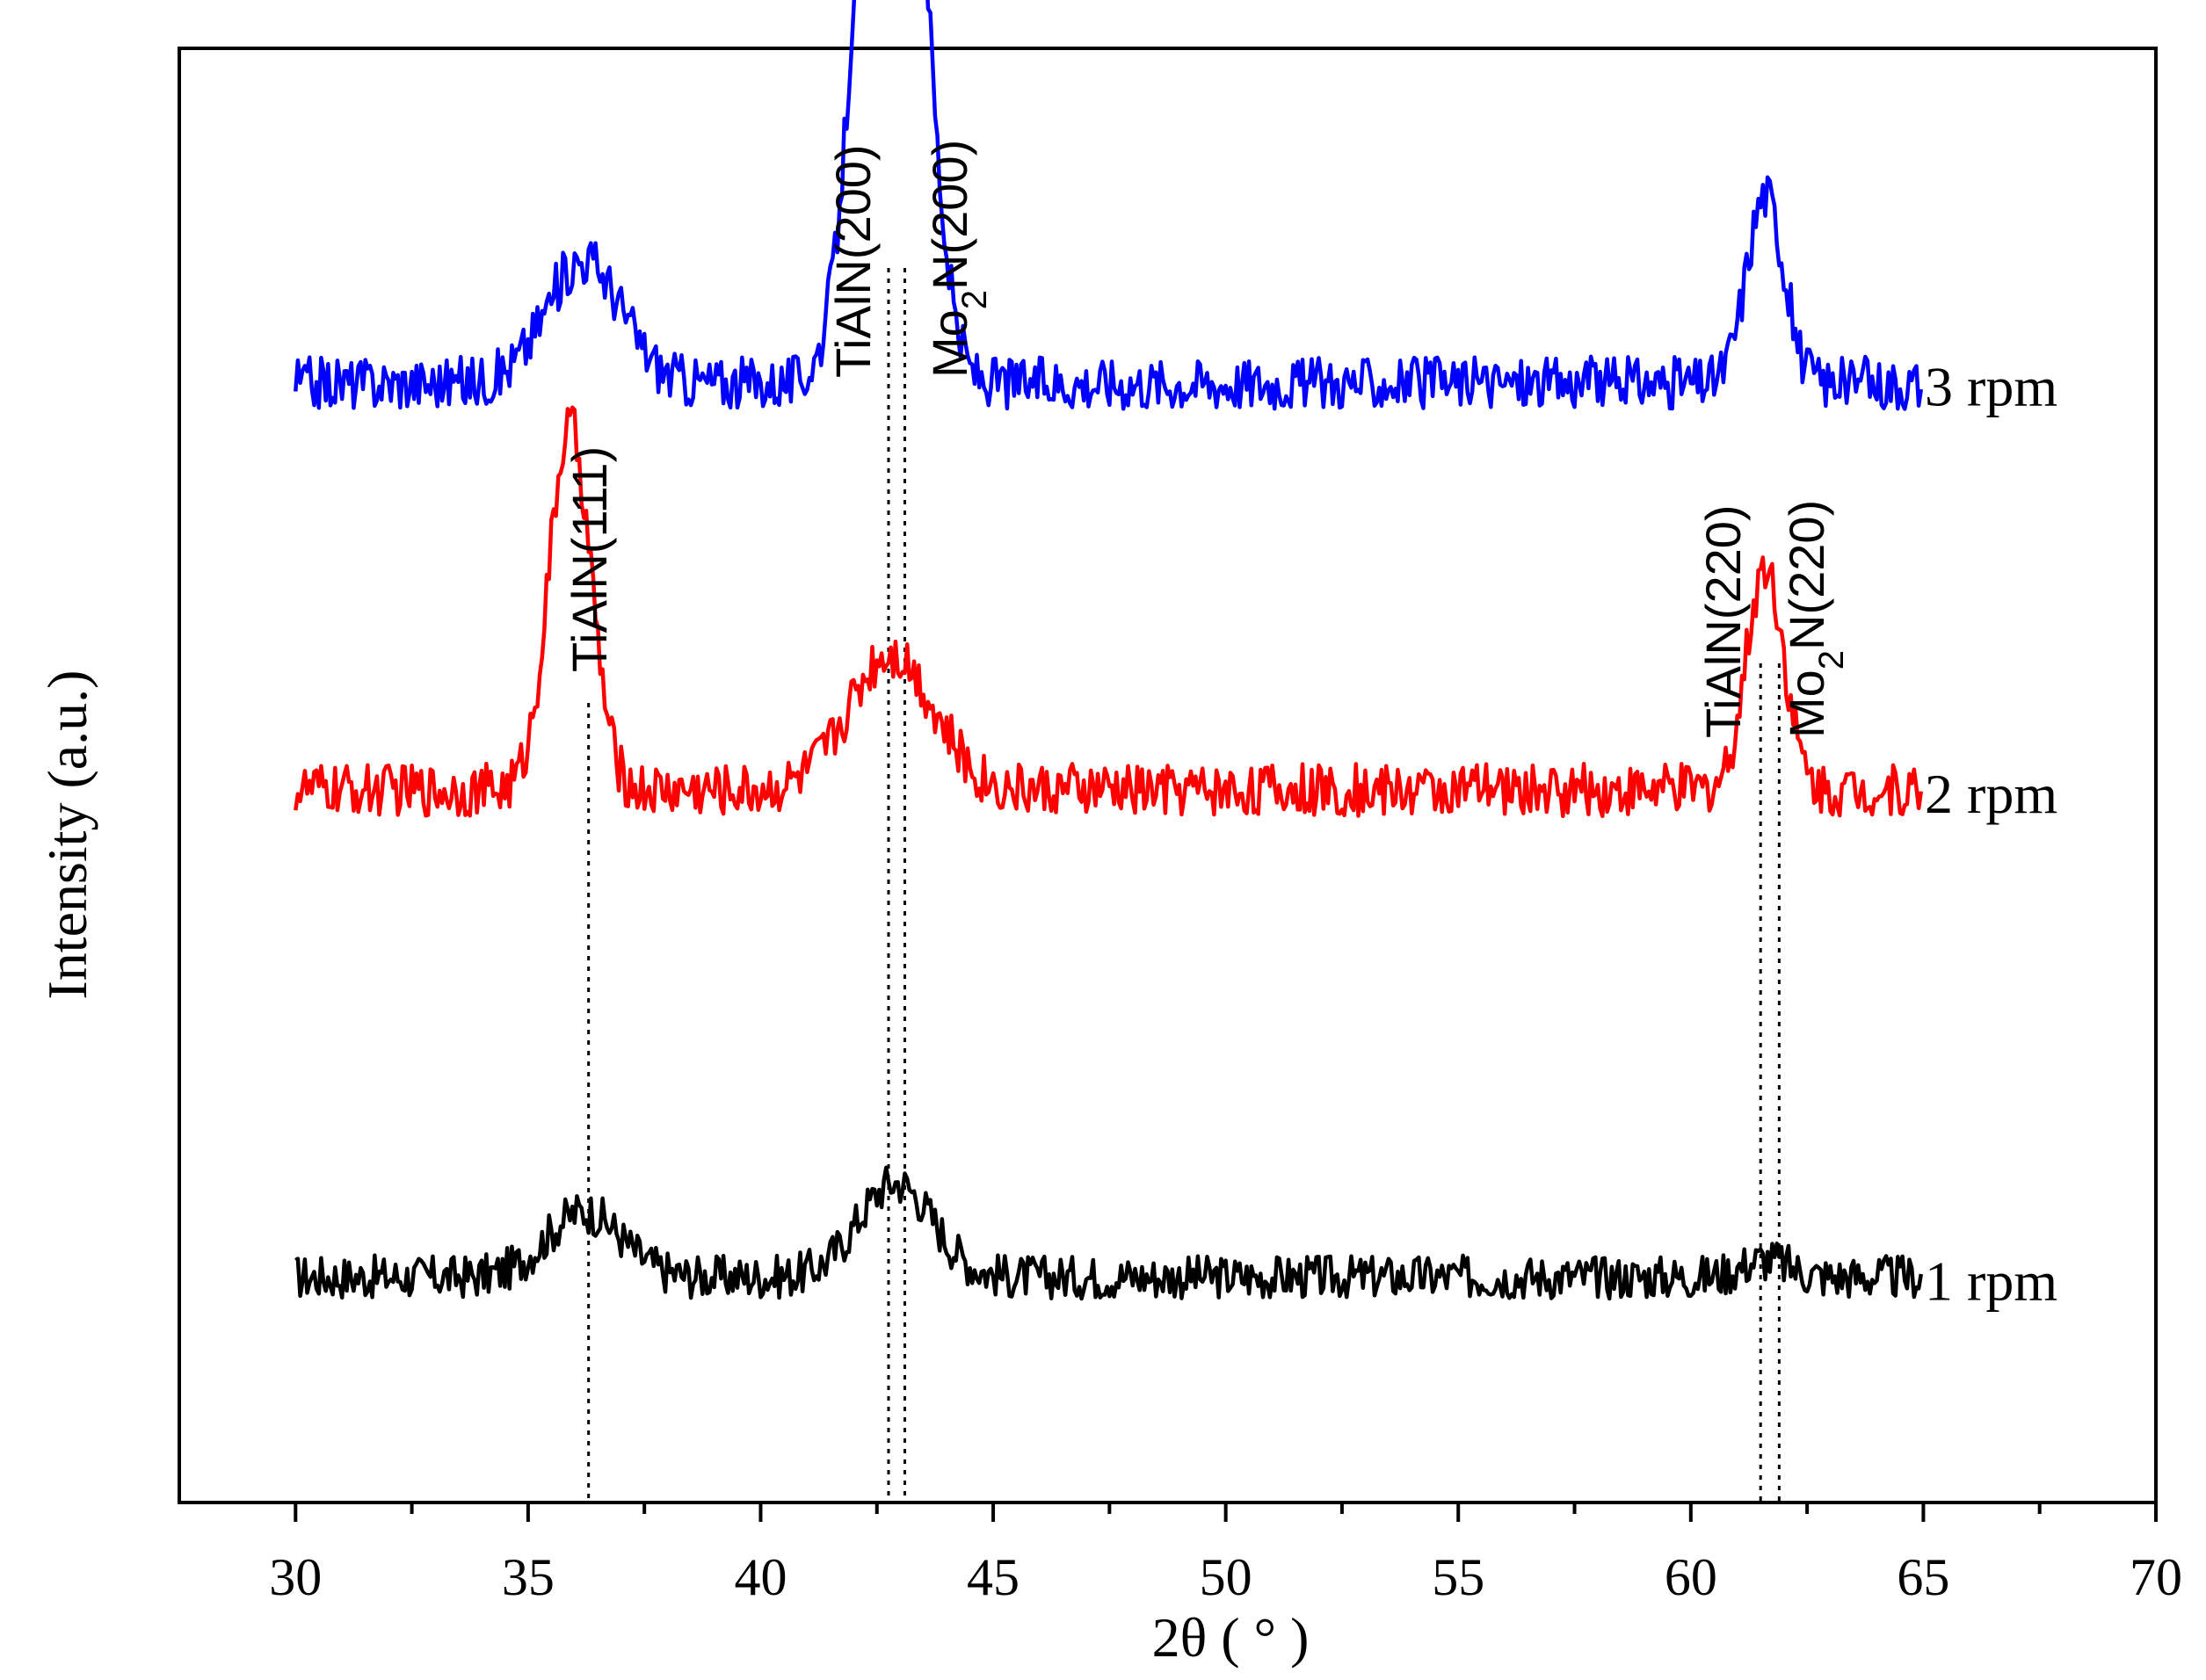  What do you see at coordinates (760, 1577) in the screenshot?
I see `x-tick-label: 40` at bounding box center [760, 1577].